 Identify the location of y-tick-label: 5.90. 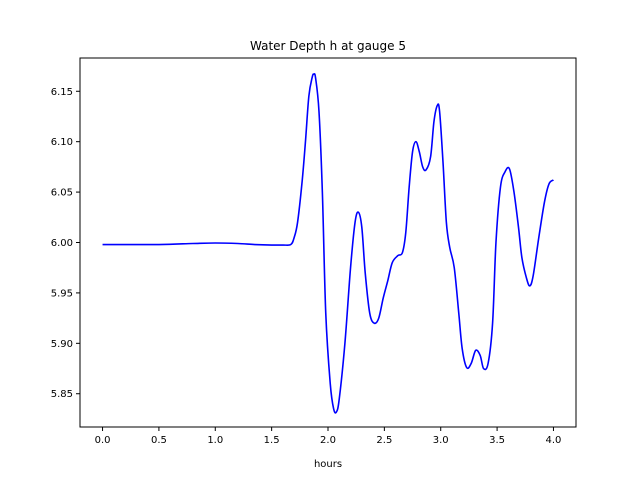
(62, 344).